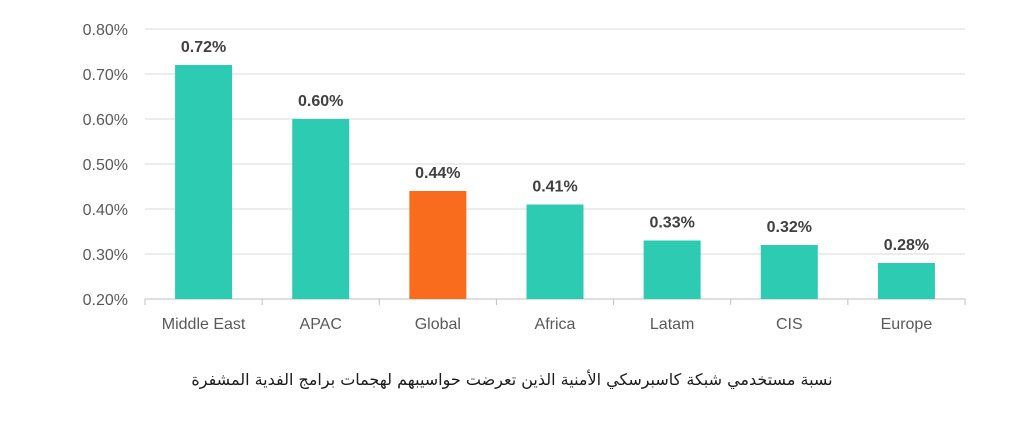  Describe the element at coordinates (906, 245) in the screenshot. I see `data-label: 0.28%` at that location.